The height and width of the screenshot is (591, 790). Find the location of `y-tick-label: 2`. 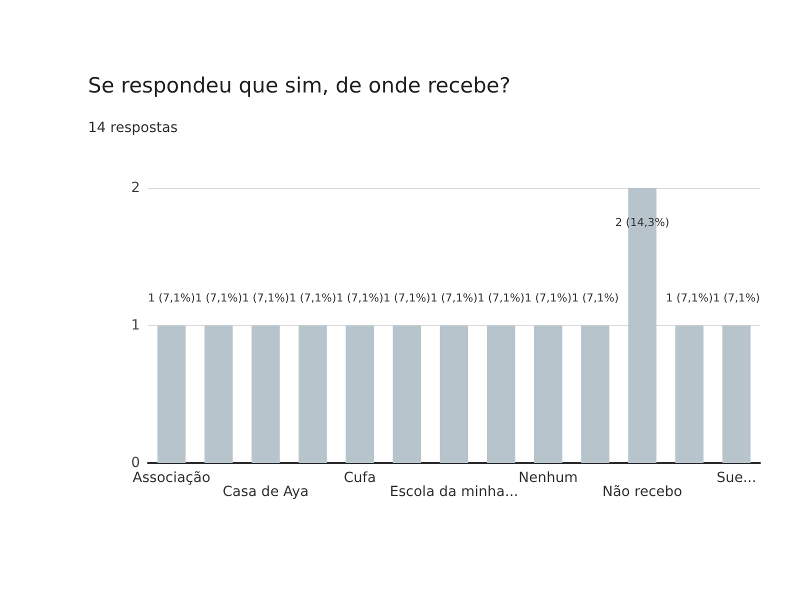

y-tick-label: 2 is located at coordinates (135, 188).